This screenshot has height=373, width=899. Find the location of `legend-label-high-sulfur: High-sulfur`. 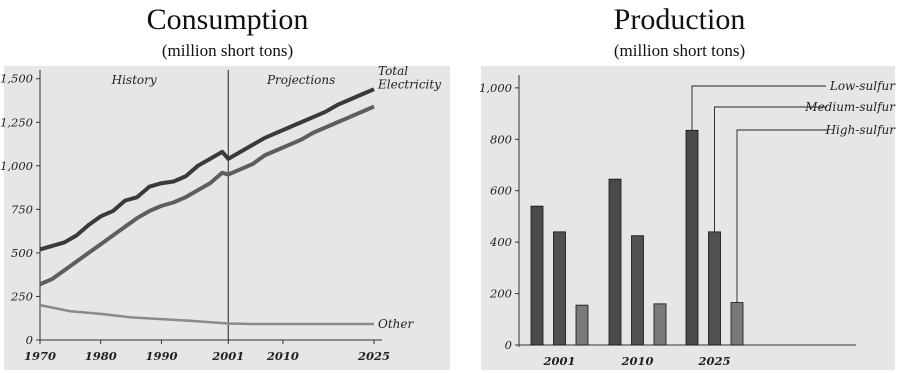

legend-label-high-sulfur: High-sulfur is located at coordinates (861, 130).